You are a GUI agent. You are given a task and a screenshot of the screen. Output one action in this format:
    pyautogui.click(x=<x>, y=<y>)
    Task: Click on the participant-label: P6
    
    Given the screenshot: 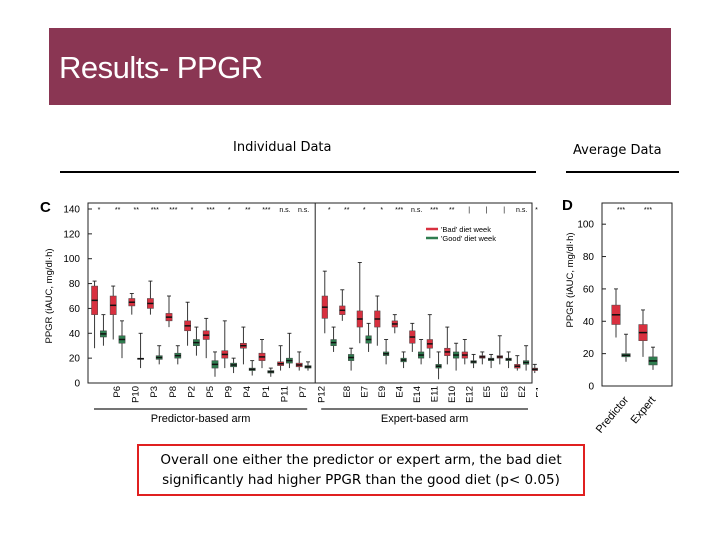 What is the action you would take?
    pyautogui.click(x=117, y=392)
    